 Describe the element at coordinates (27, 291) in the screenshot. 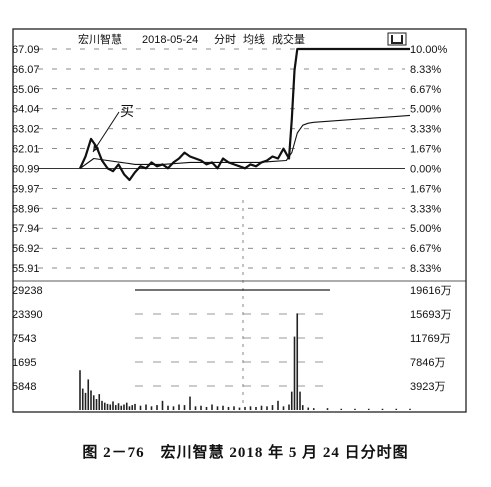

I see `volume-left-label: 29238` at that location.